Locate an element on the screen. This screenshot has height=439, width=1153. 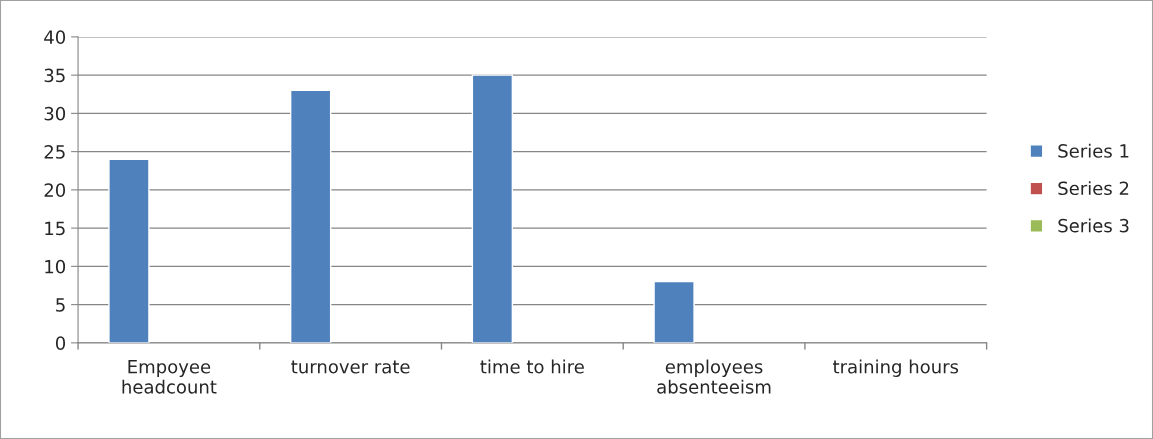
x-tick-label: time to hire is located at coordinates (532, 366).